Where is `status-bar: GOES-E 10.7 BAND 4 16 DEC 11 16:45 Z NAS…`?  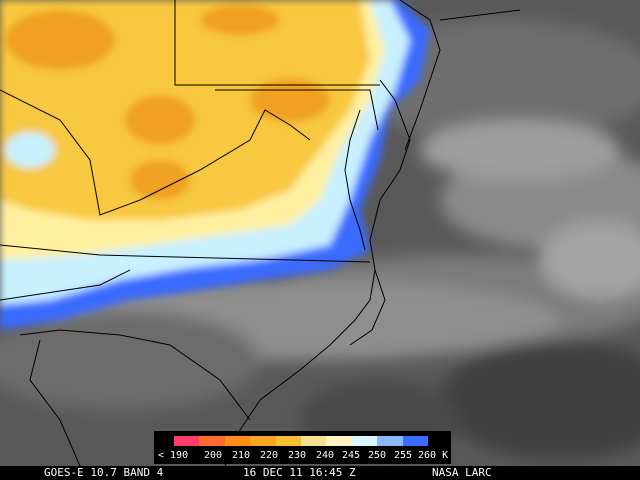 status-bar: GOES-E 10.7 BAND 4 16 DEC 11 16:45 Z NAS… is located at coordinates (320, 473).